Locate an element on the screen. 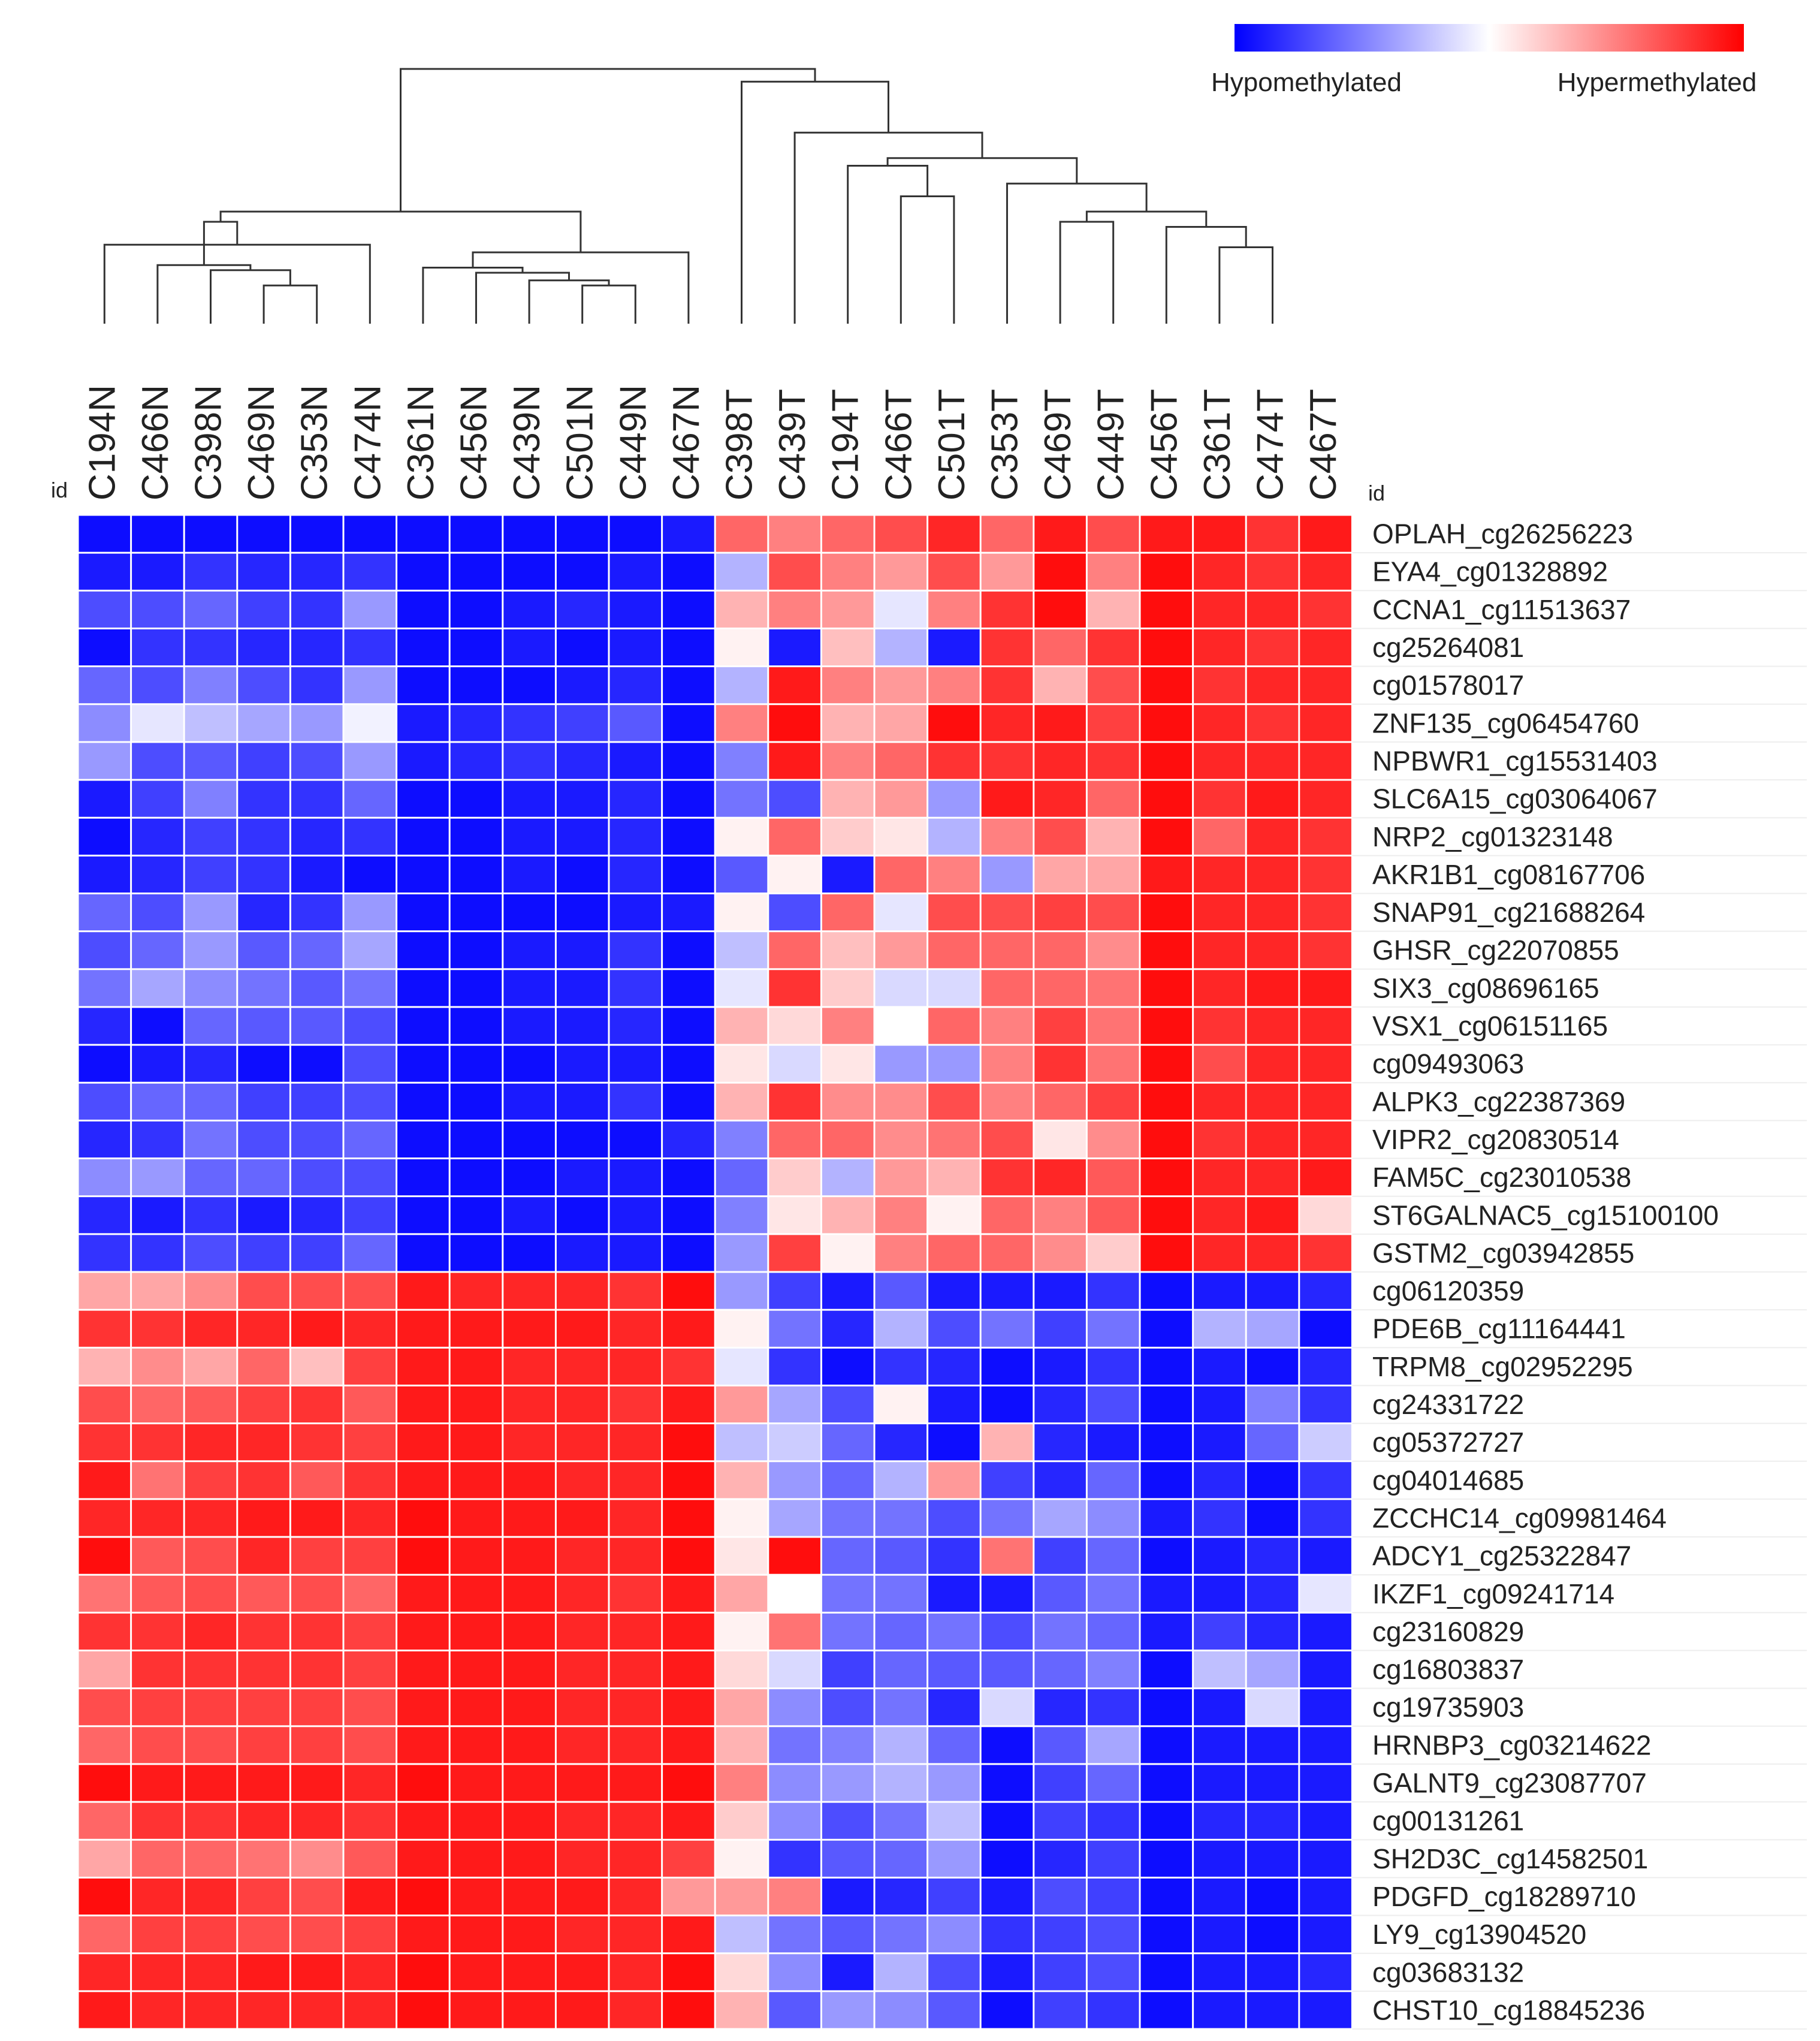 This screenshot has width=1820, height=2041. row-label: cg03683132 is located at coordinates (1448, 1972).